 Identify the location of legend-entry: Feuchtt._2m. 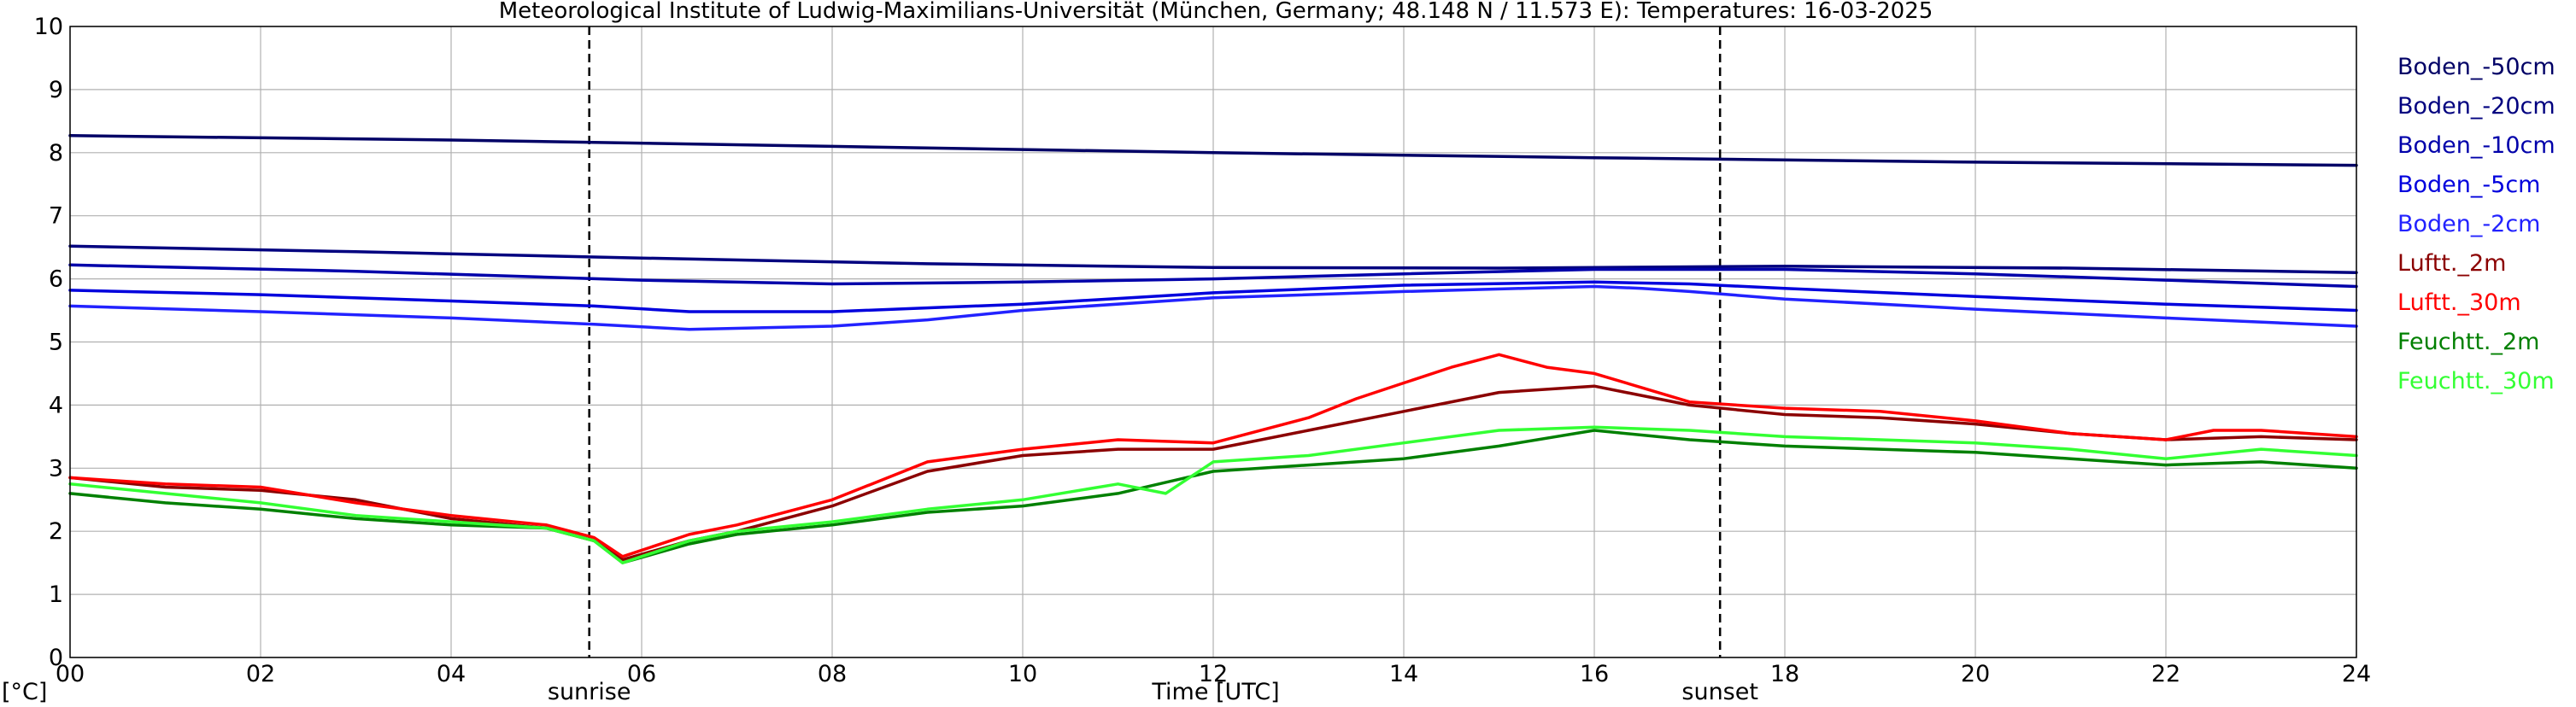
(2468, 342).